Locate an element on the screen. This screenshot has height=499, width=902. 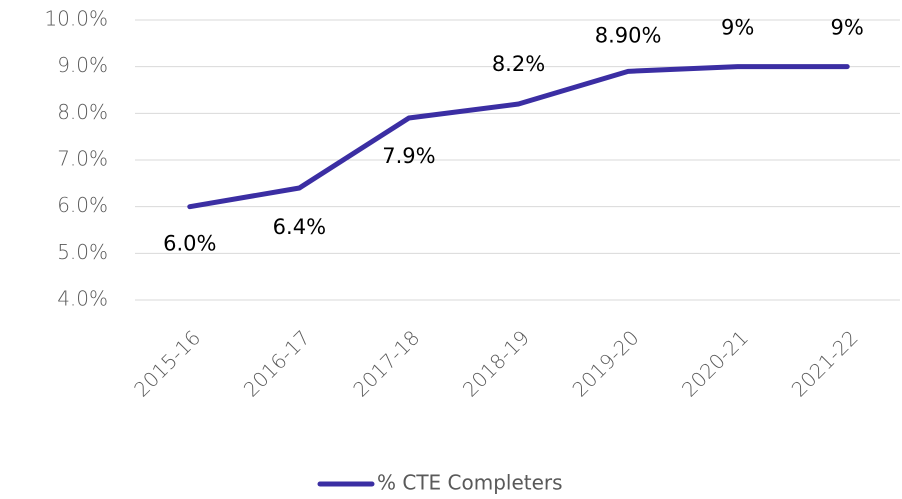
x-tick-label: 2018-19 is located at coordinates (496, 363).